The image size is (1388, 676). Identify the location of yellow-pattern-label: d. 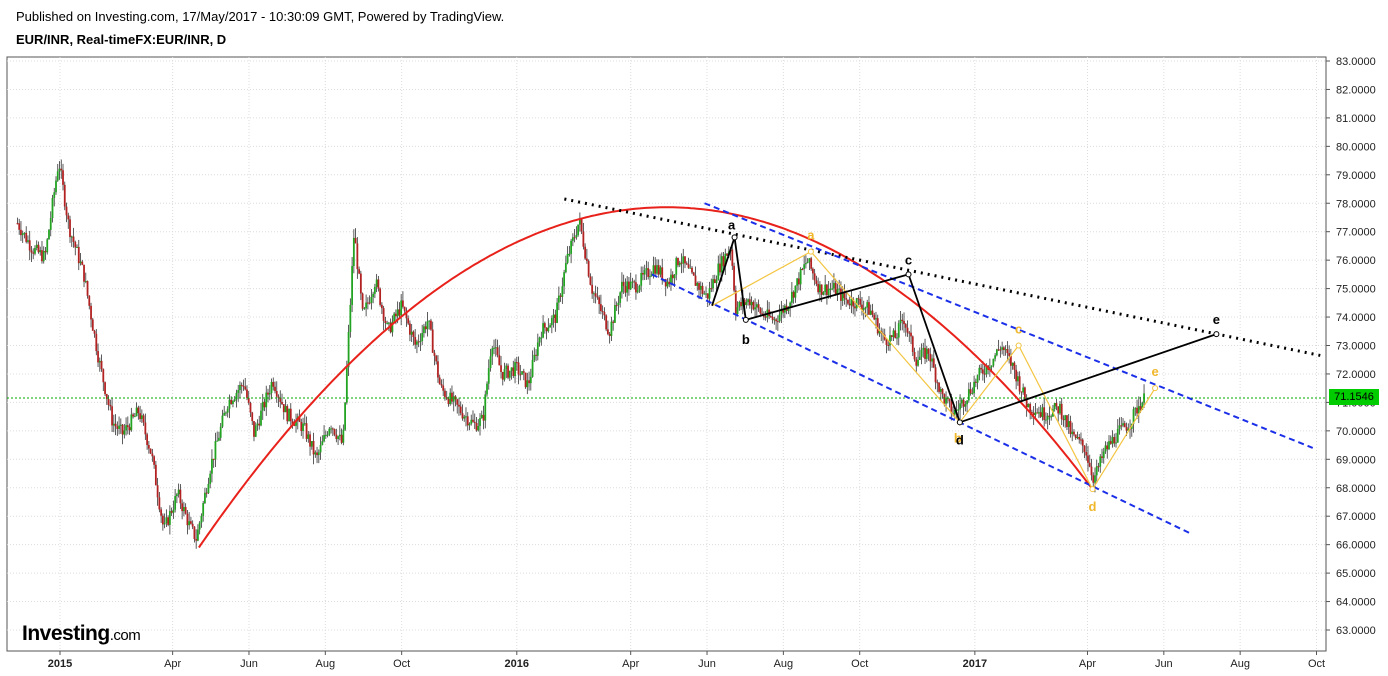
(1093, 506).